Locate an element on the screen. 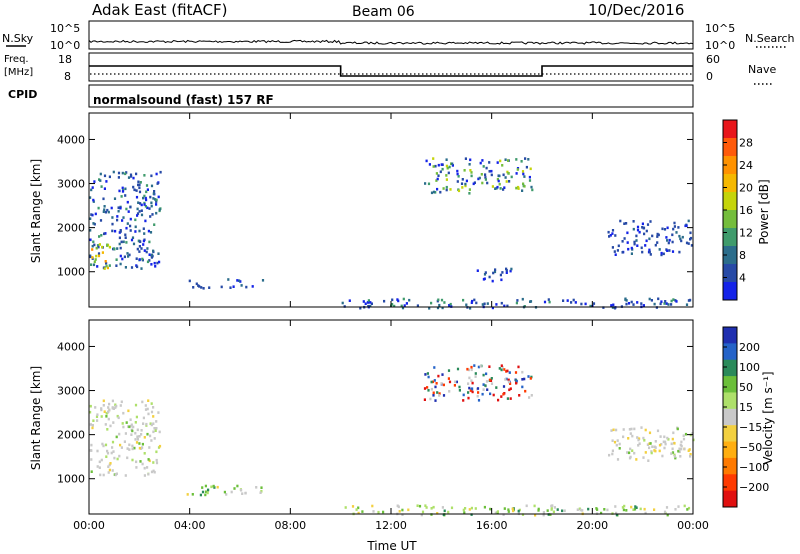 The width and height of the screenshot is (800, 554). freq-left-tick-top: 18 is located at coordinates (65, 59).